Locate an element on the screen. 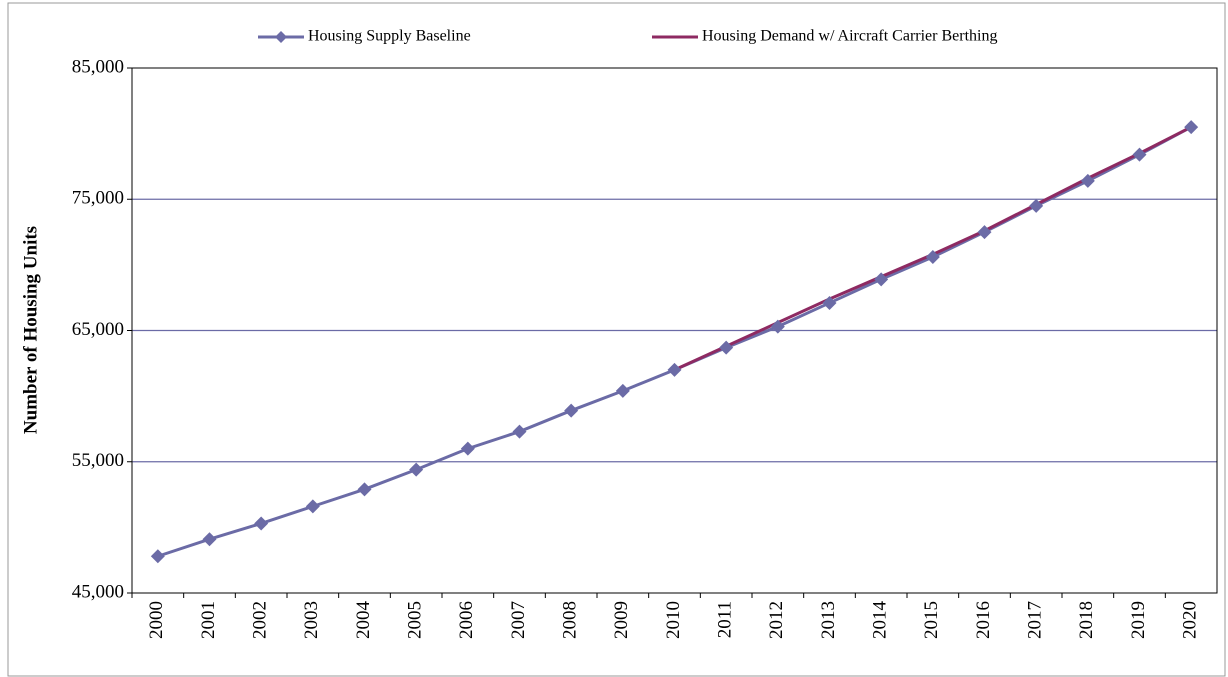  x-tick-label: 2018 is located at coordinates (1086, 620).